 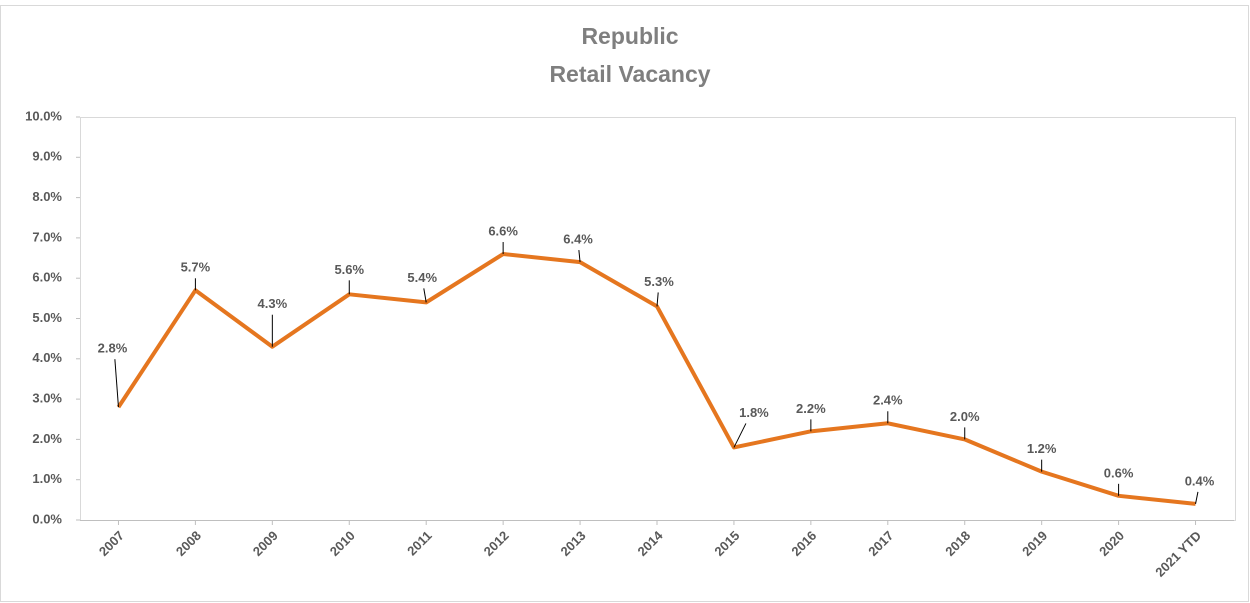 I want to click on y-tick-label: 6.0%, so click(x=47, y=277).